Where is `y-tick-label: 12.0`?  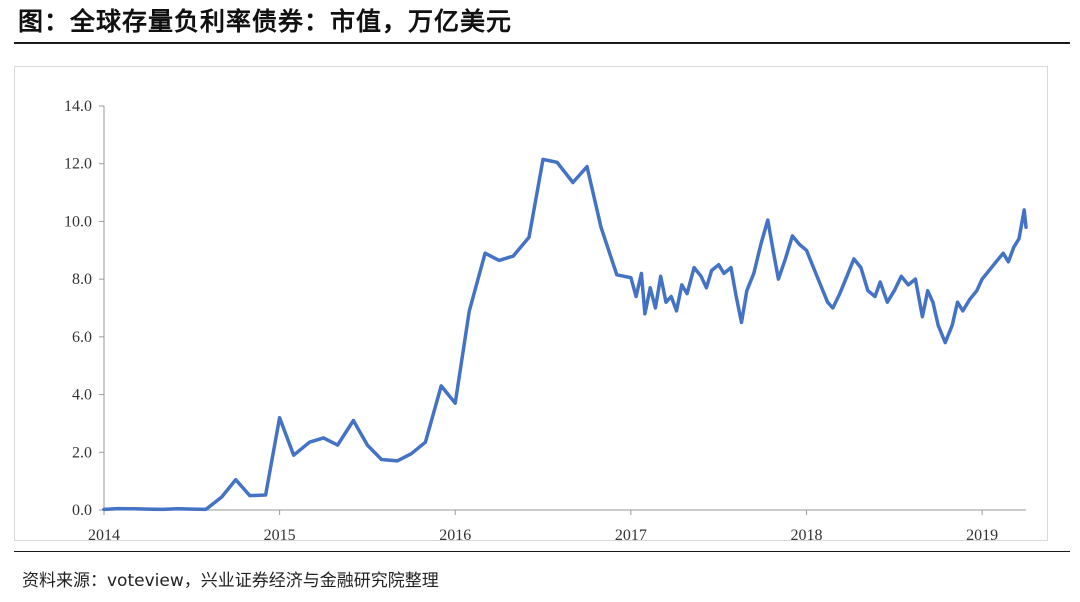
y-tick-label: 12.0 is located at coordinates (78, 164).